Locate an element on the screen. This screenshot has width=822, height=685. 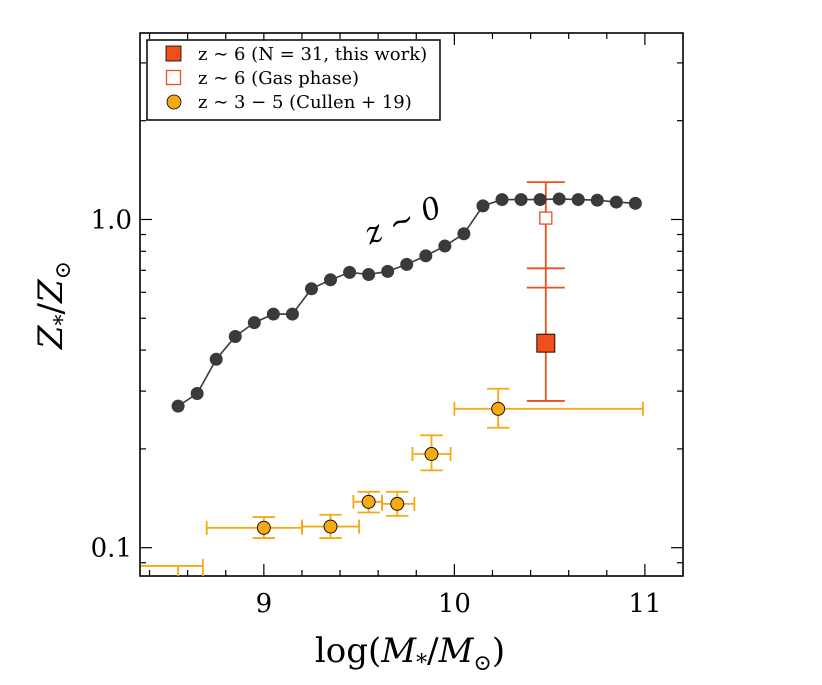
x-axis-title: log(M*/M⊙) is located at coordinates (410, 653).